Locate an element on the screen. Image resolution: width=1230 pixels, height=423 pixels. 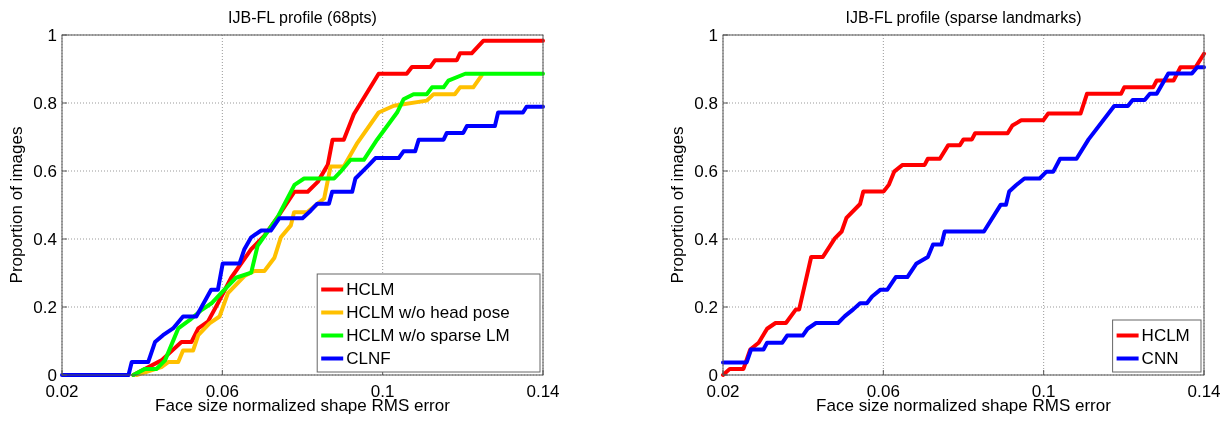
legend-label: HCLM w/o head pose is located at coordinates (428, 313).